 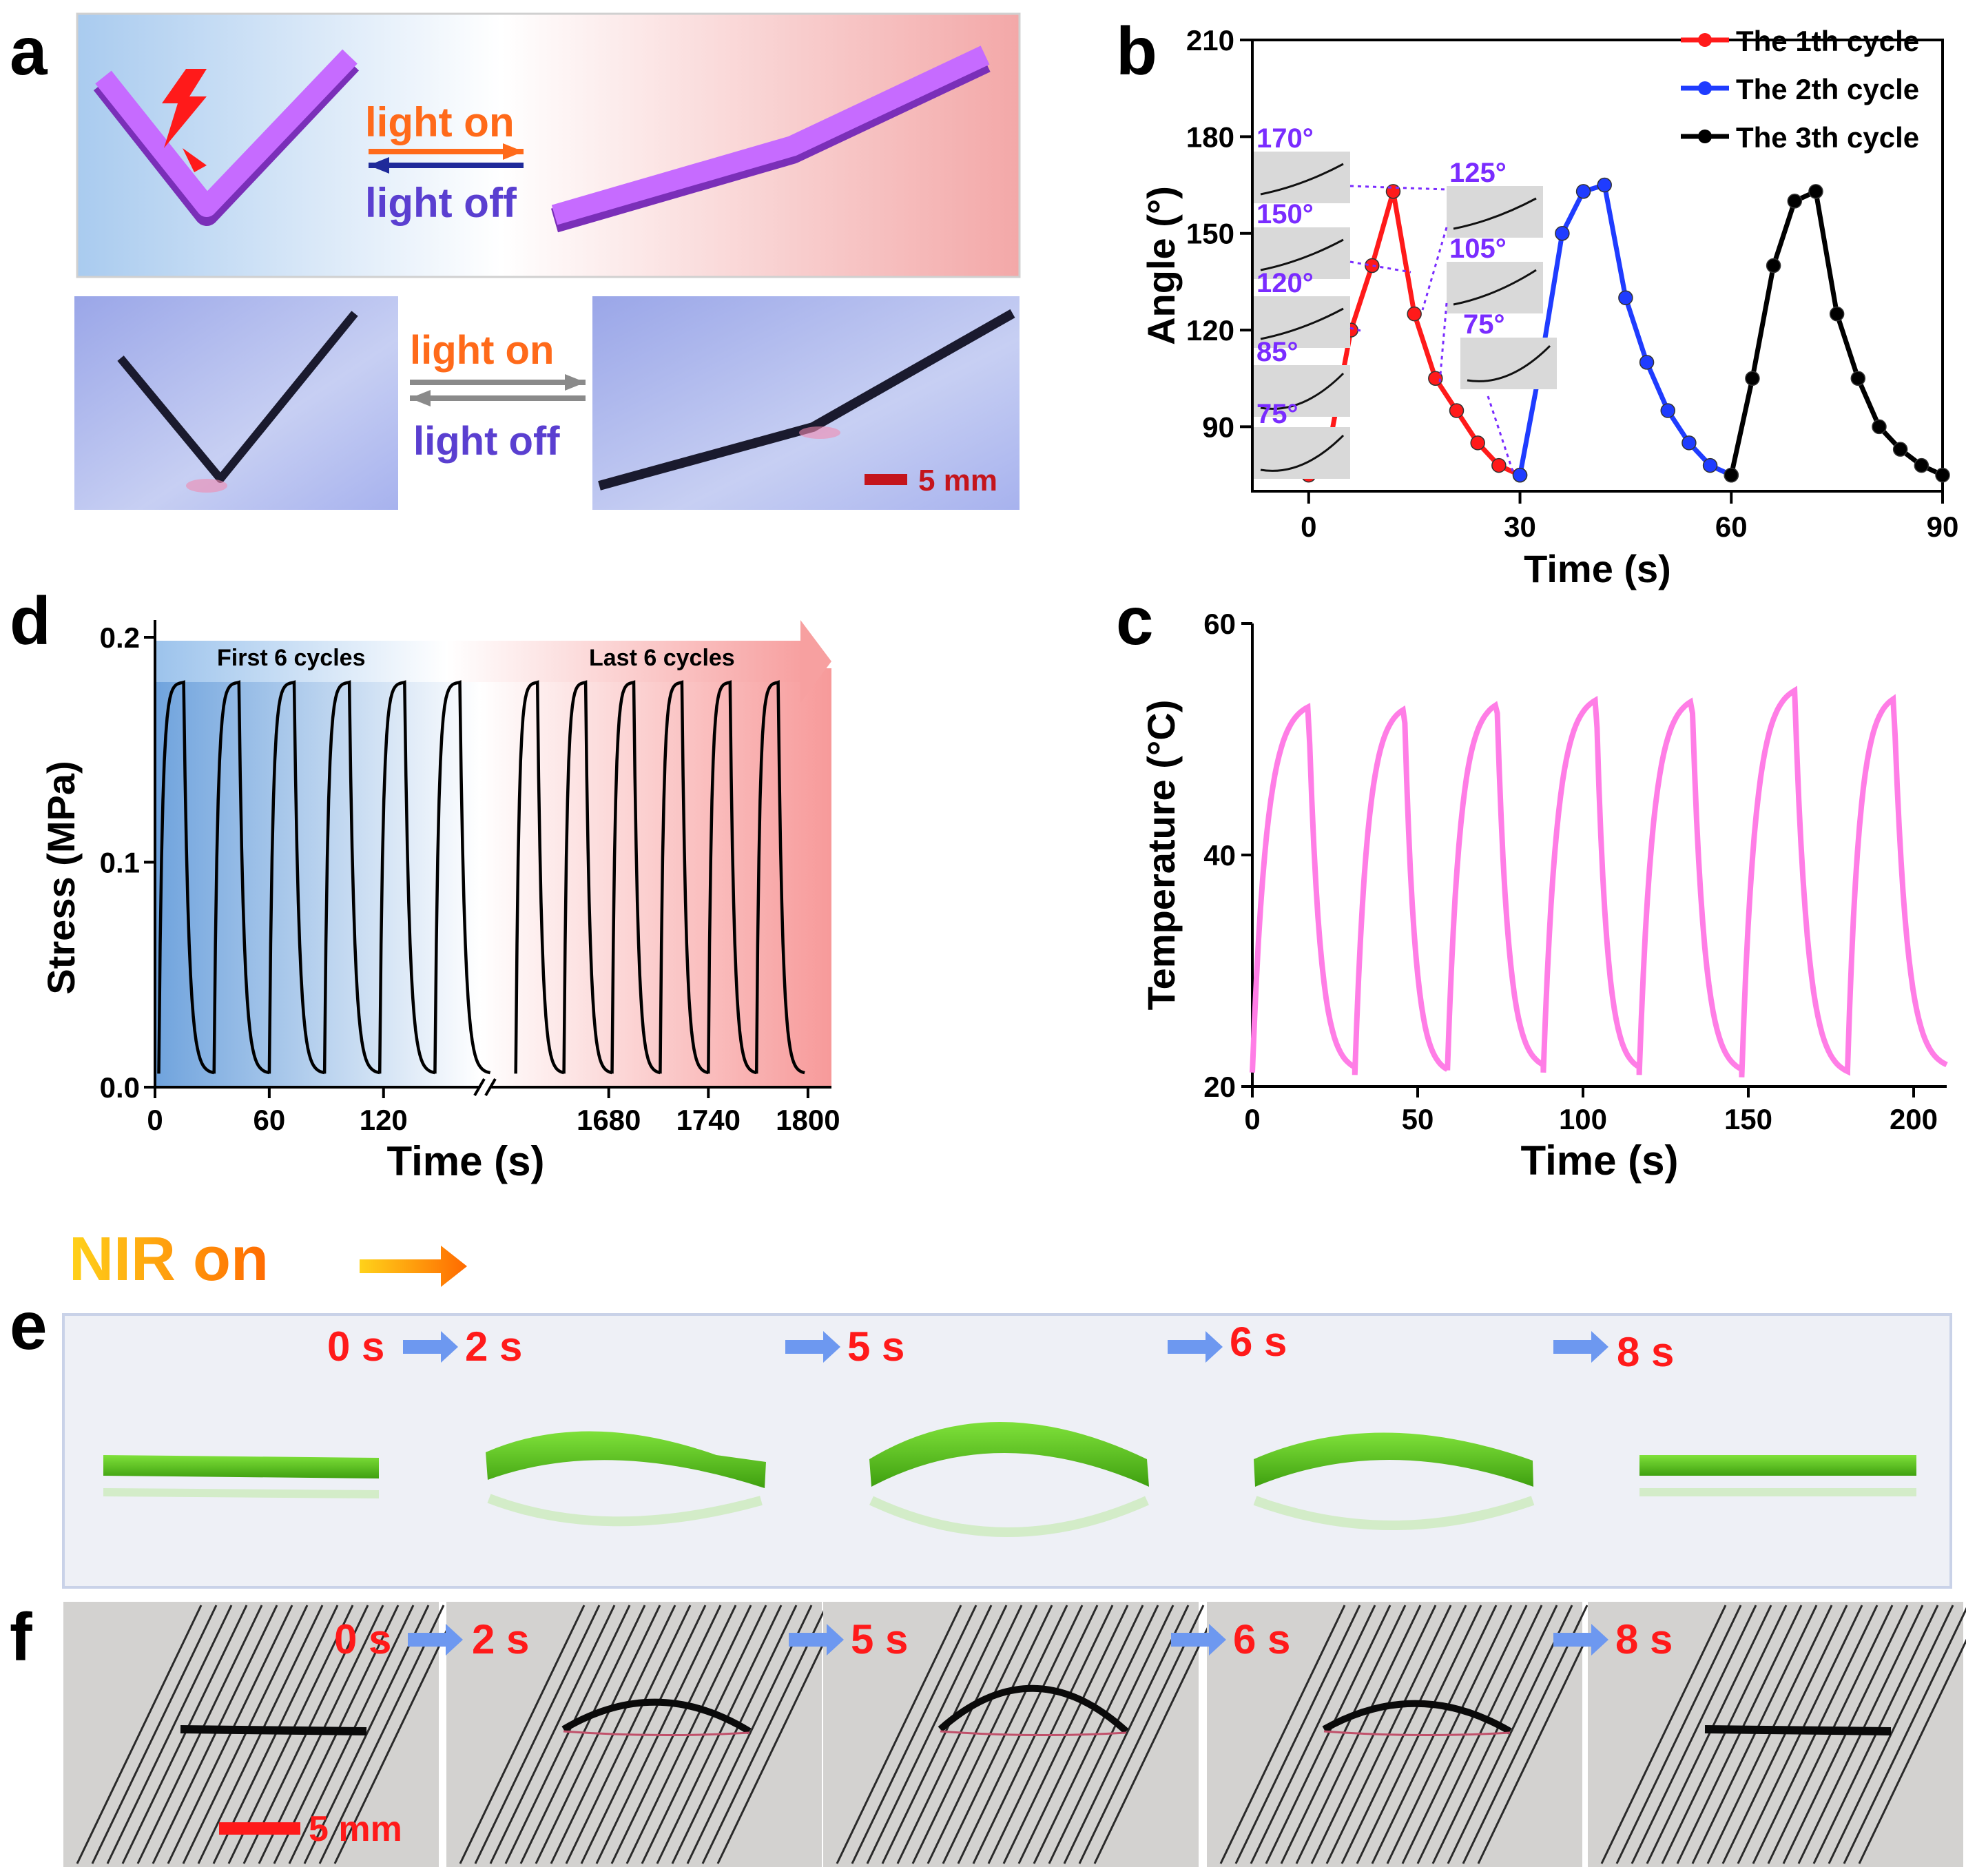 What do you see at coordinates (771, 135) in the screenshot?
I see `flat-strip` at bounding box center [771, 135].